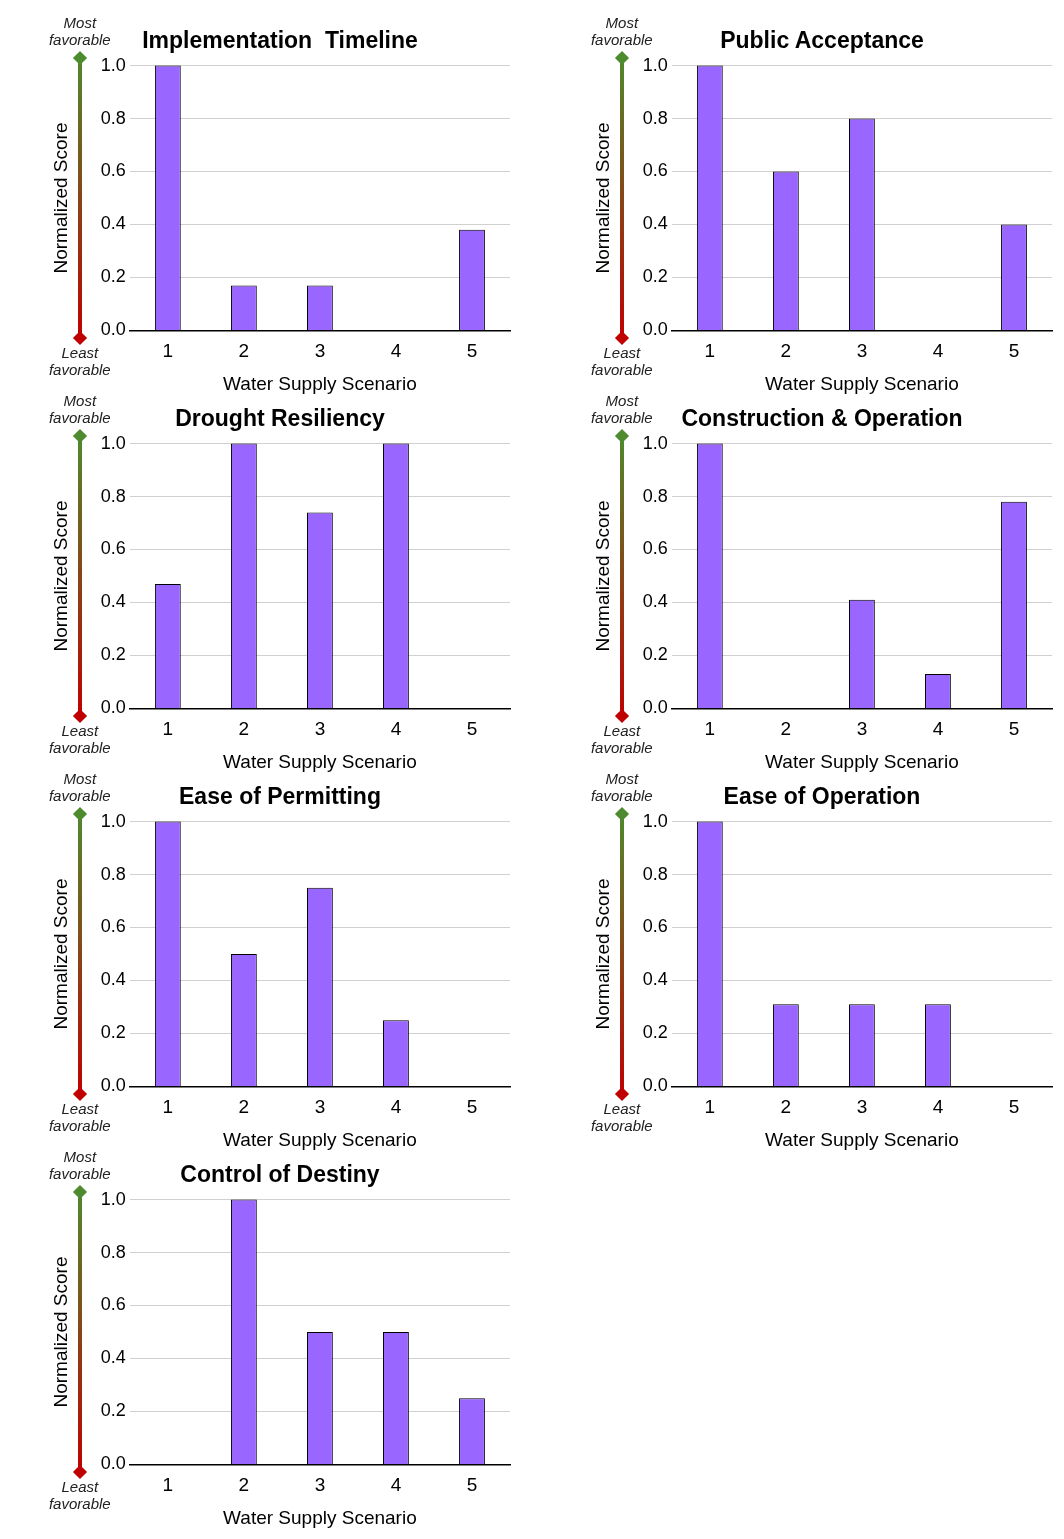  I want to click on chart-title: Public Acceptance, so click(822, 40).